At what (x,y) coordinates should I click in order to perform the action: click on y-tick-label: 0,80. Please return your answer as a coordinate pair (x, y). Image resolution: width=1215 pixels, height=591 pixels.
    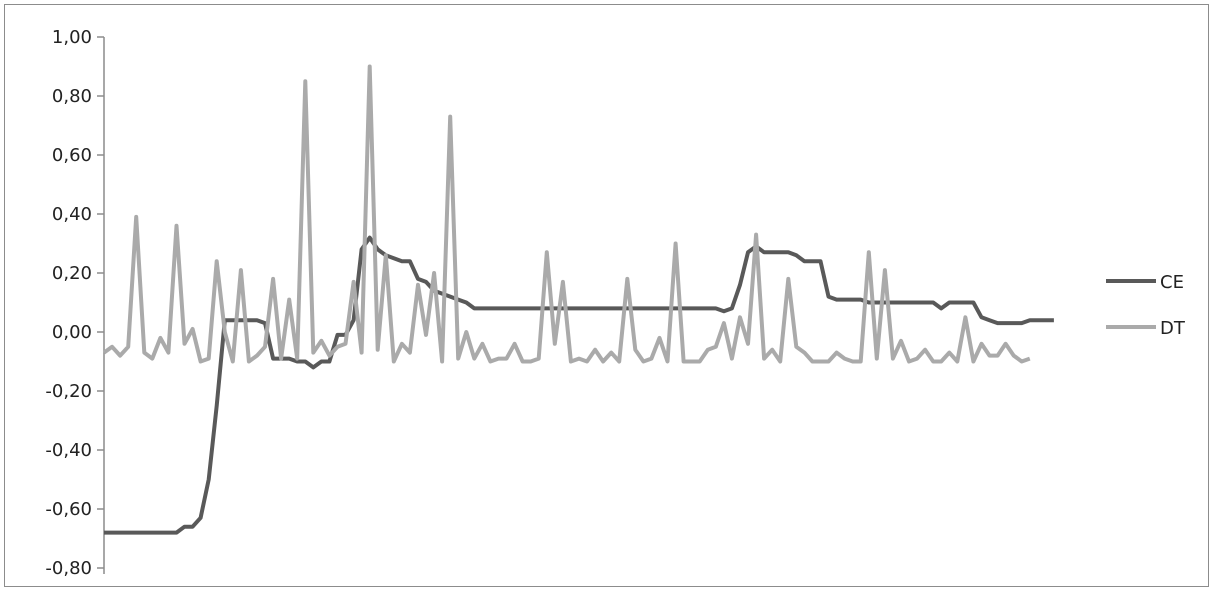
    Looking at the image, I should click on (72, 96).